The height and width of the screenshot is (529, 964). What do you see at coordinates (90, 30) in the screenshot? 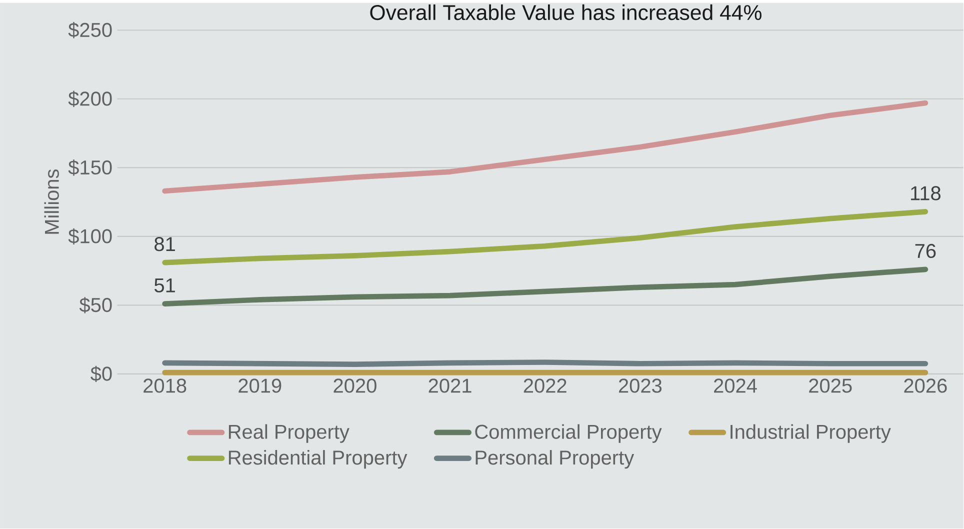
I see `y-tick-label: $250` at bounding box center [90, 30].